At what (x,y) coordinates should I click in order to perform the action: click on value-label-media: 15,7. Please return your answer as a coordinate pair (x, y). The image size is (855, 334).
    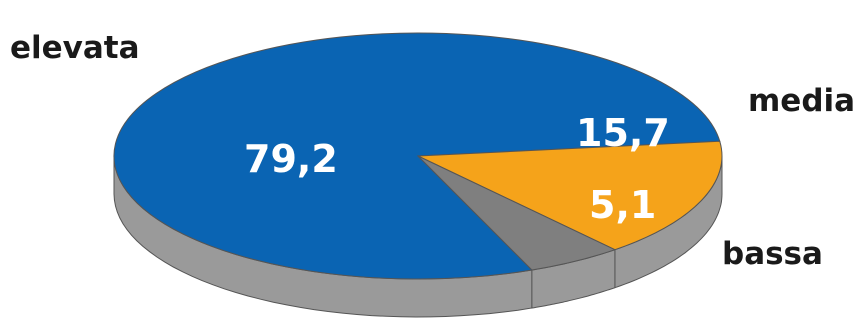
    Looking at the image, I should click on (623, 133).